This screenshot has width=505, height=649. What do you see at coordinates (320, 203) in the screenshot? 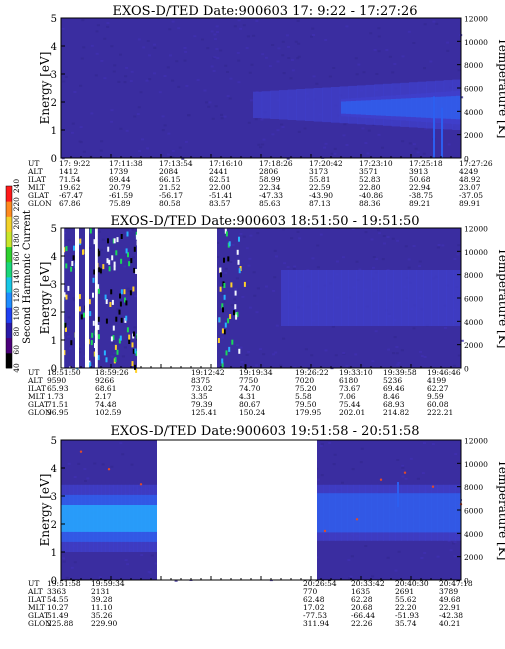
I see `orbit-cell: 87.13` at bounding box center [320, 203].